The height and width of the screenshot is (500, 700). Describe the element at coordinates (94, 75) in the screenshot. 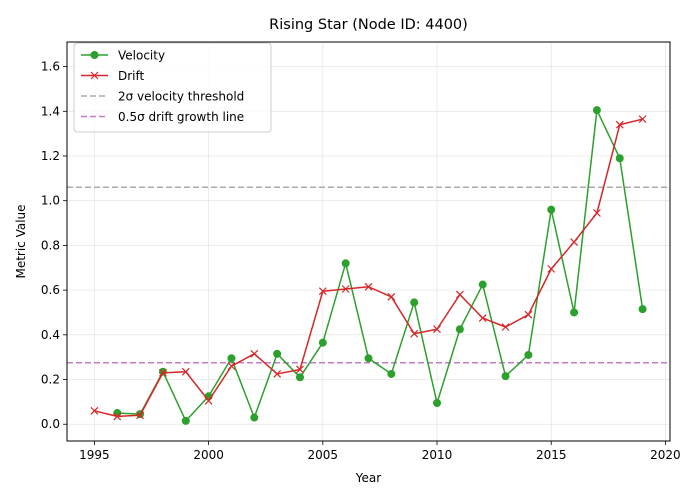

I see `legend-marker-drift` at that location.